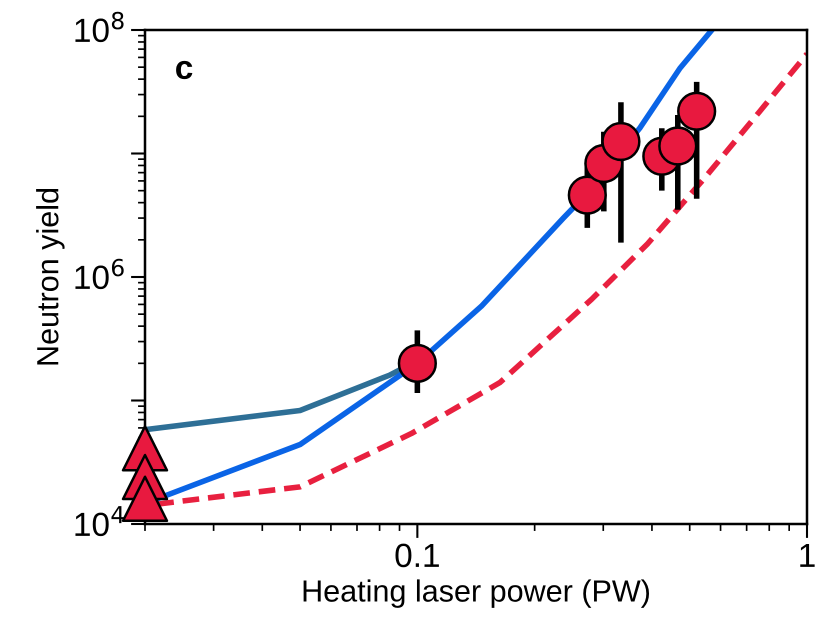  What do you see at coordinates (99, 27) in the screenshot?
I see `y-tick-label: 10$^{8}$` at bounding box center [99, 27].